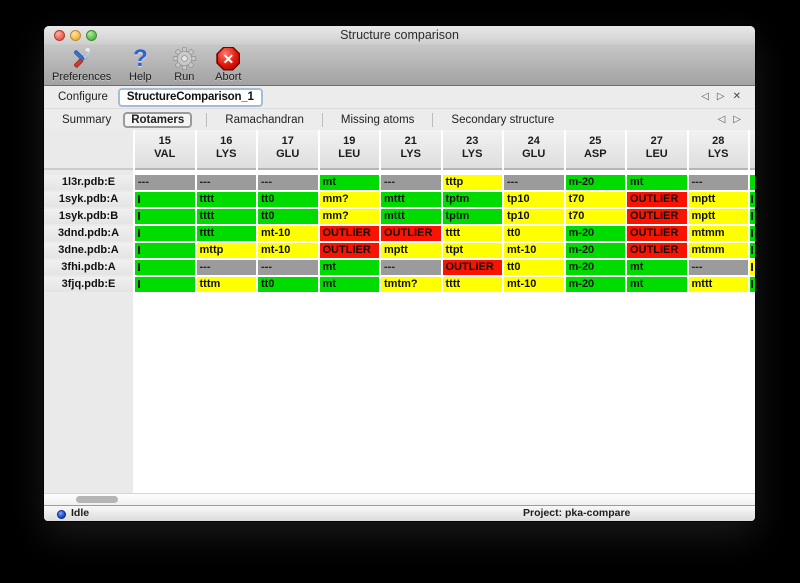 The image size is (800, 583). I want to click on row-label: 3dne.pdb:A, so click(88, 250).